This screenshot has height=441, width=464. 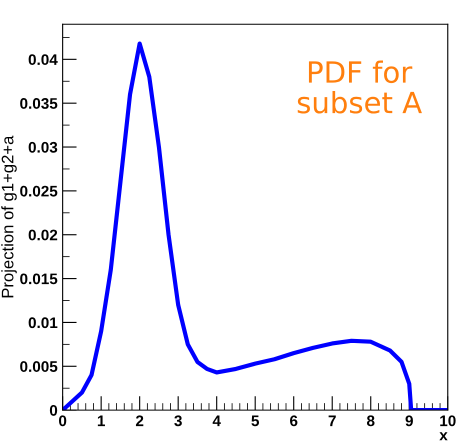 I want to click on y-tick-label: 0.005, so click(x=39, y=366).